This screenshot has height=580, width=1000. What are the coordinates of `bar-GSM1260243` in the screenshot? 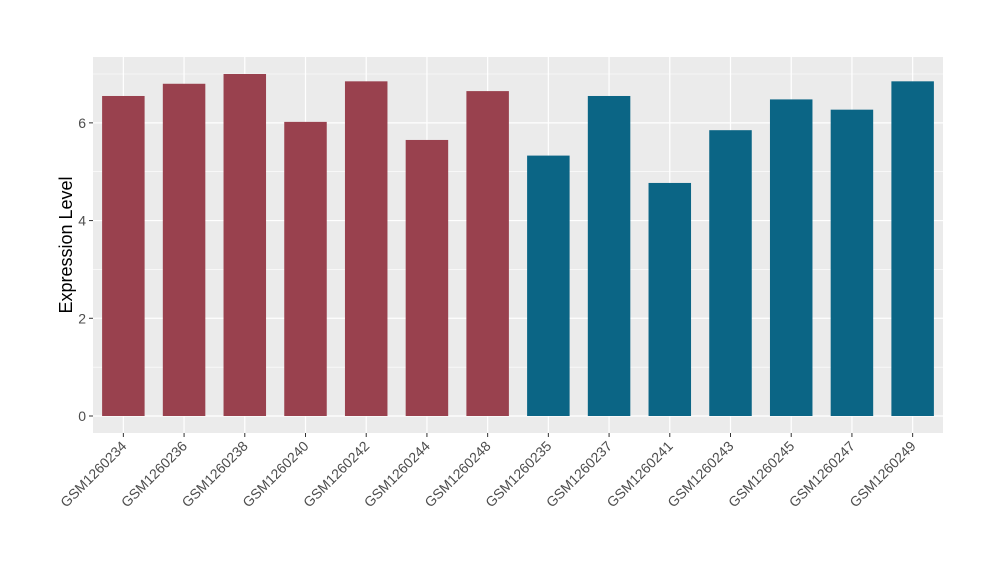 It's located at (730, 273).